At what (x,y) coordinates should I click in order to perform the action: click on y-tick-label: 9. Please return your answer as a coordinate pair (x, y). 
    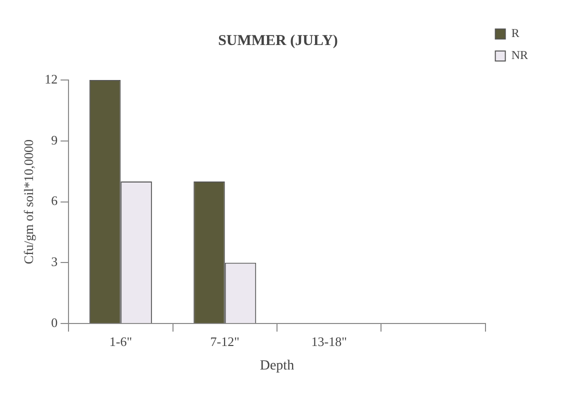
    Looking at the image, I should click on (54, 140).